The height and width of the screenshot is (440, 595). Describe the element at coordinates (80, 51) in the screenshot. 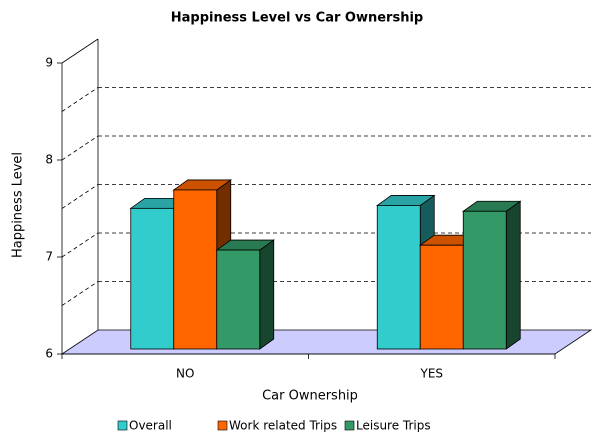

I see `side-wall-top` at that location.